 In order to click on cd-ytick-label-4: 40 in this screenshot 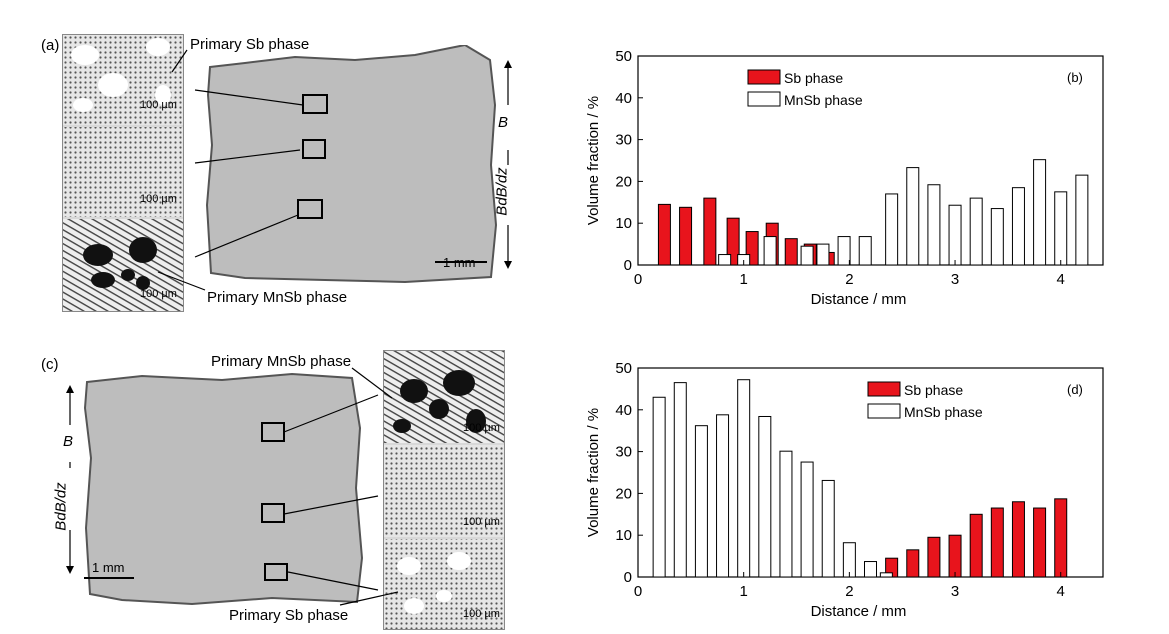, I will do `click(623, 410)`.